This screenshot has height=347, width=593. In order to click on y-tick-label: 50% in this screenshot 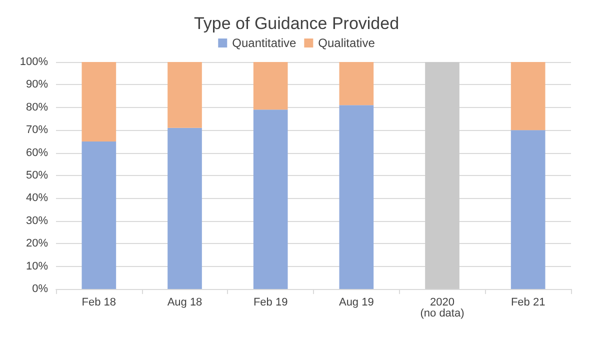, I will do `click(37, 176)`.